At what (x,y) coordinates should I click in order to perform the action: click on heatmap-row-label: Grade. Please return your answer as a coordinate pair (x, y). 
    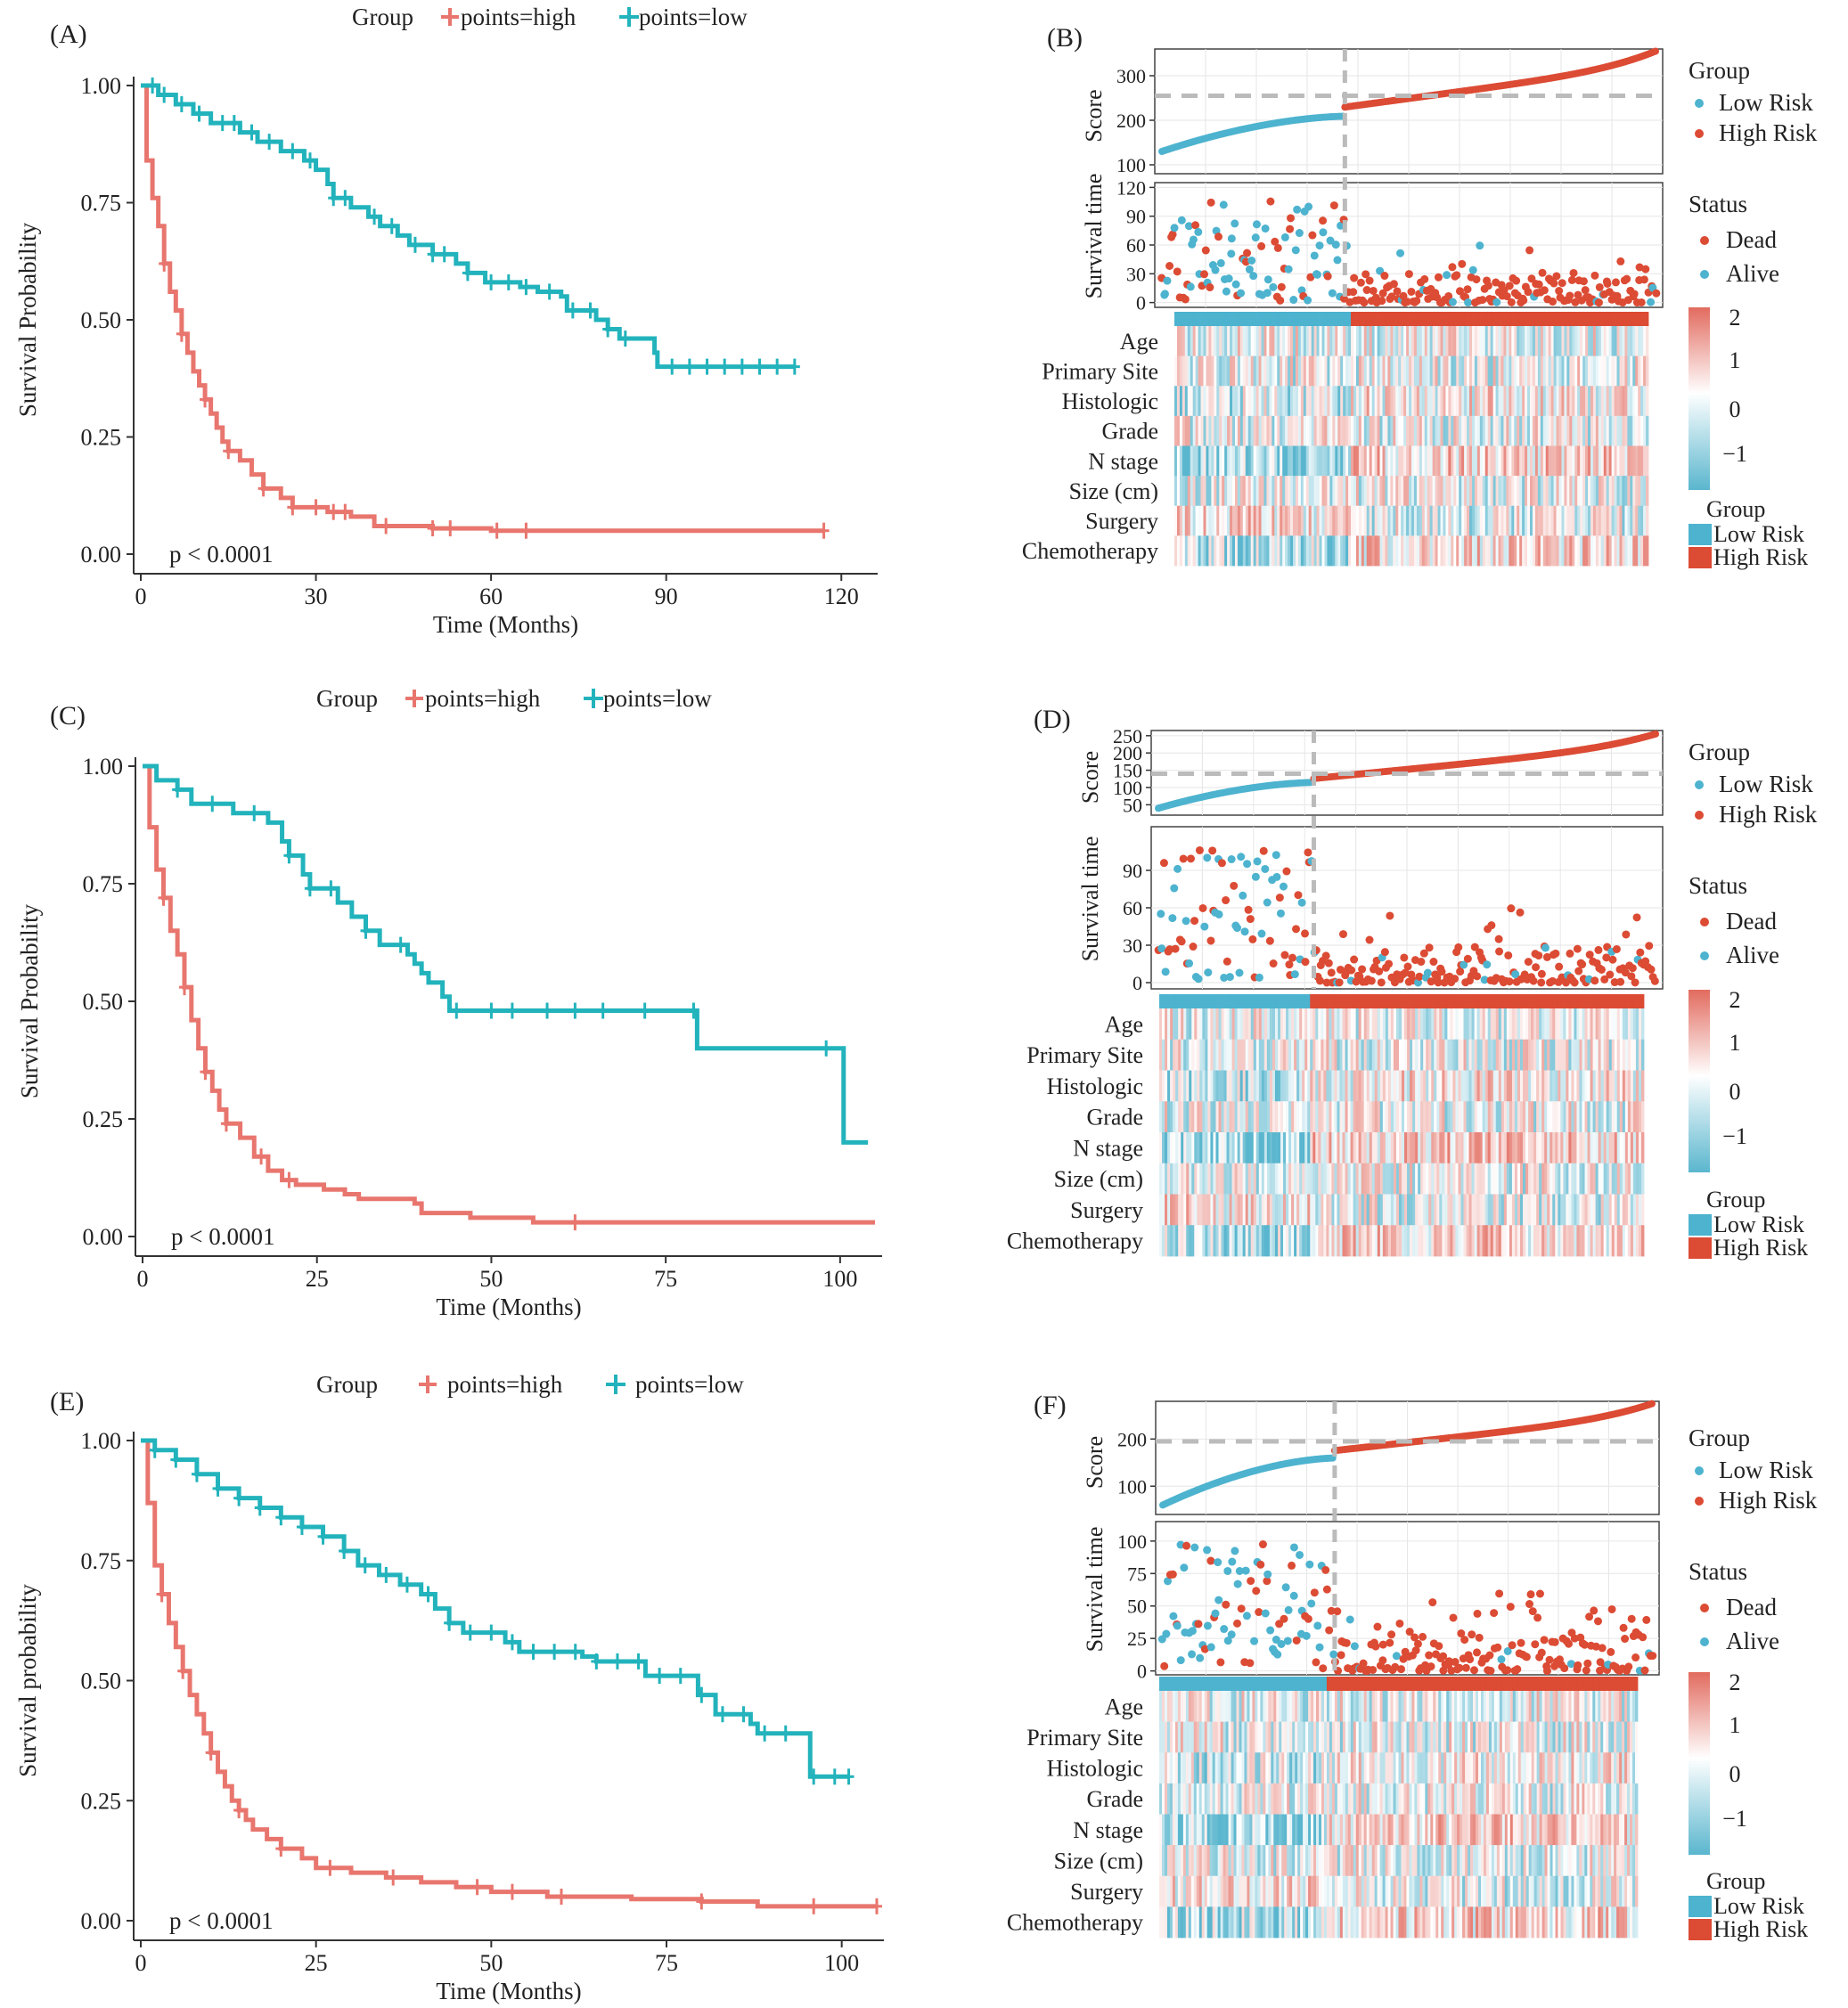
    Looking at the image, I should click on (1129, 432).